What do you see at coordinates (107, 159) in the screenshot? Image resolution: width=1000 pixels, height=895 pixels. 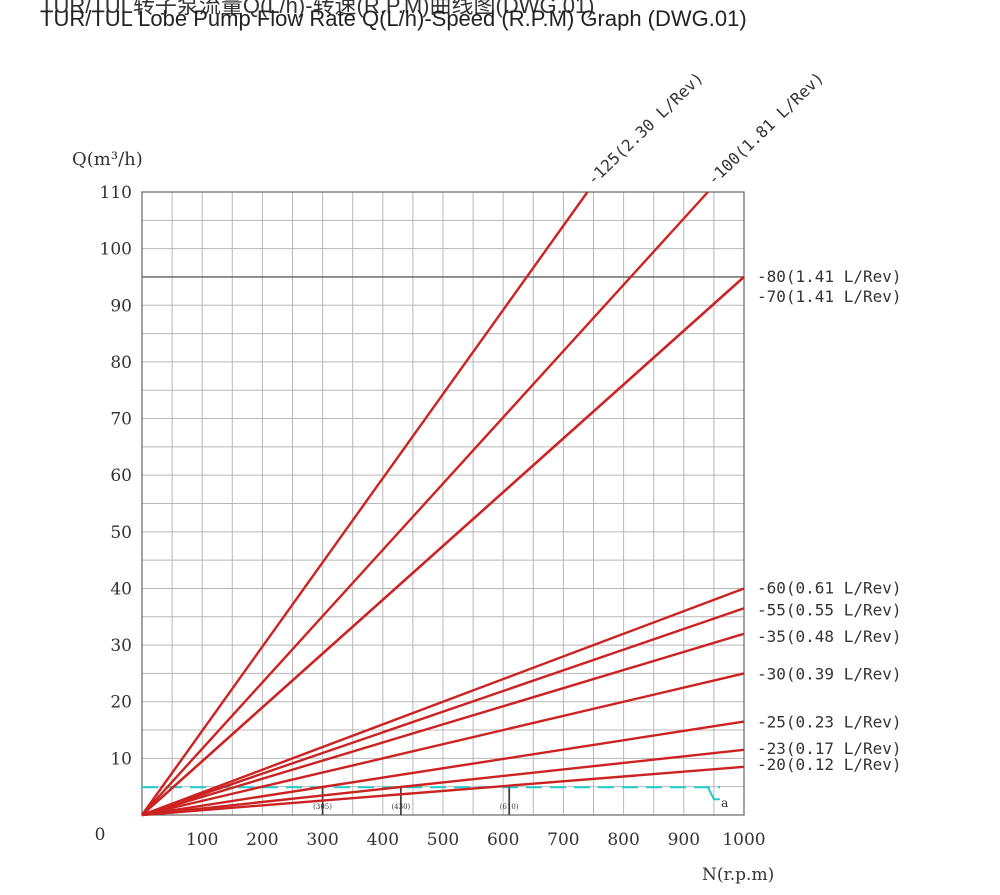 I see `y-axis-label: Q(m³/h)` at bounding box center [107, 159].